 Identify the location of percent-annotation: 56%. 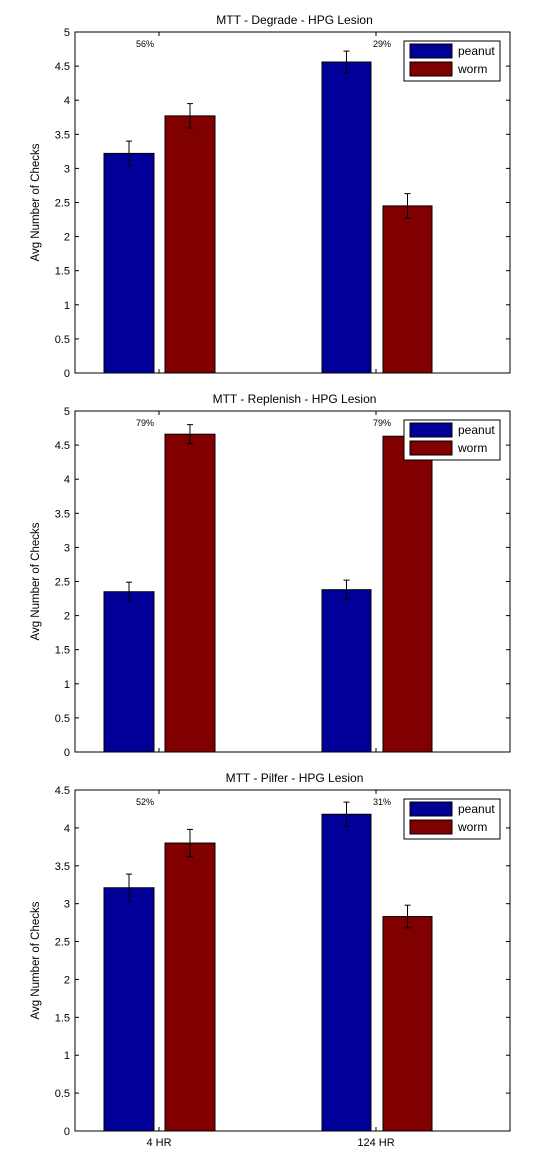
(145, 44).